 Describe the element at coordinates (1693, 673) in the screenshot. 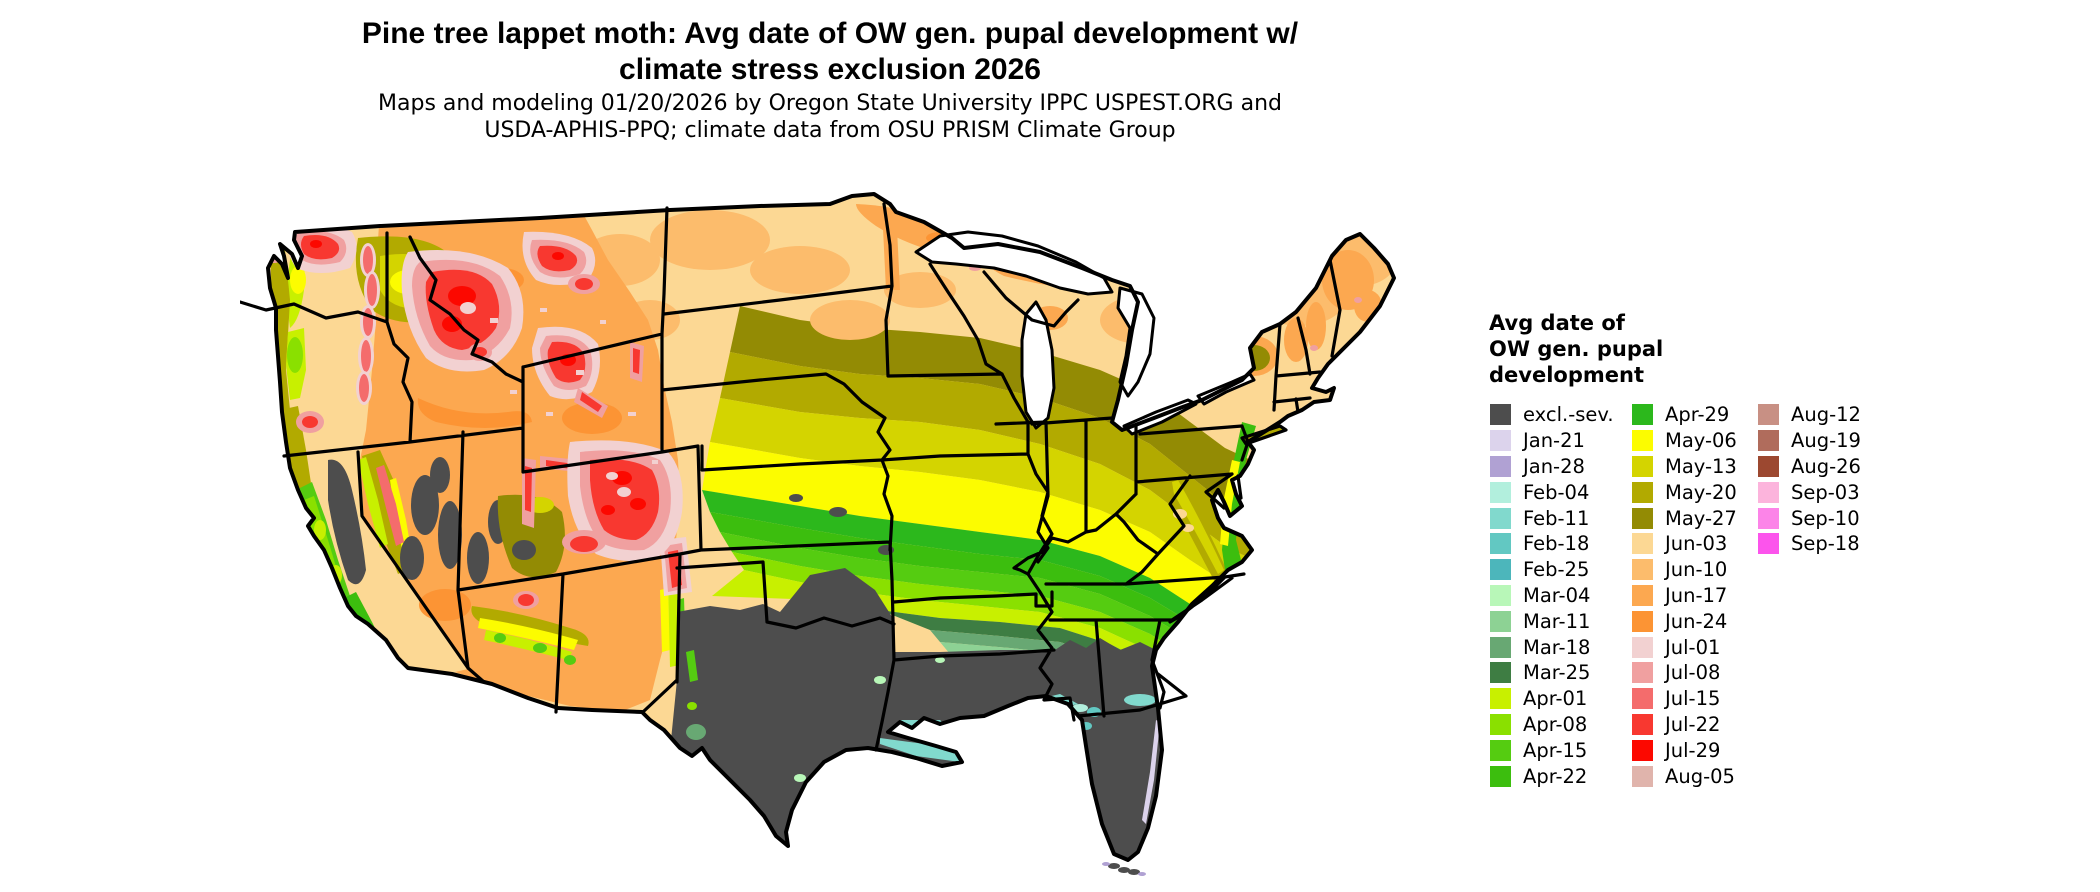

I see `legend-label: Jul-08` at that location.